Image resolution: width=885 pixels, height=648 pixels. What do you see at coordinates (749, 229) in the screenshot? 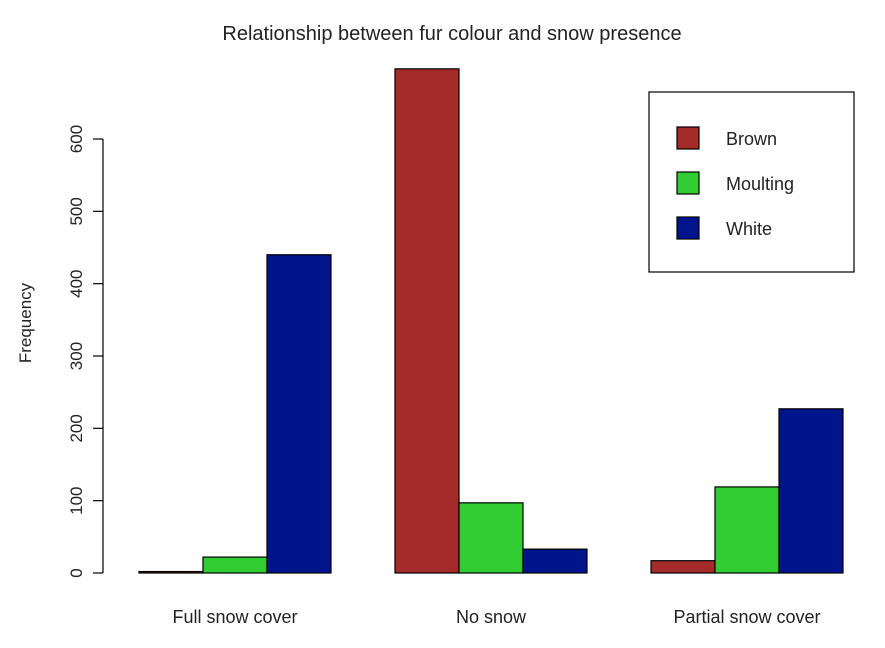
I see `legend-label: White` at bounding box center [749, 229].